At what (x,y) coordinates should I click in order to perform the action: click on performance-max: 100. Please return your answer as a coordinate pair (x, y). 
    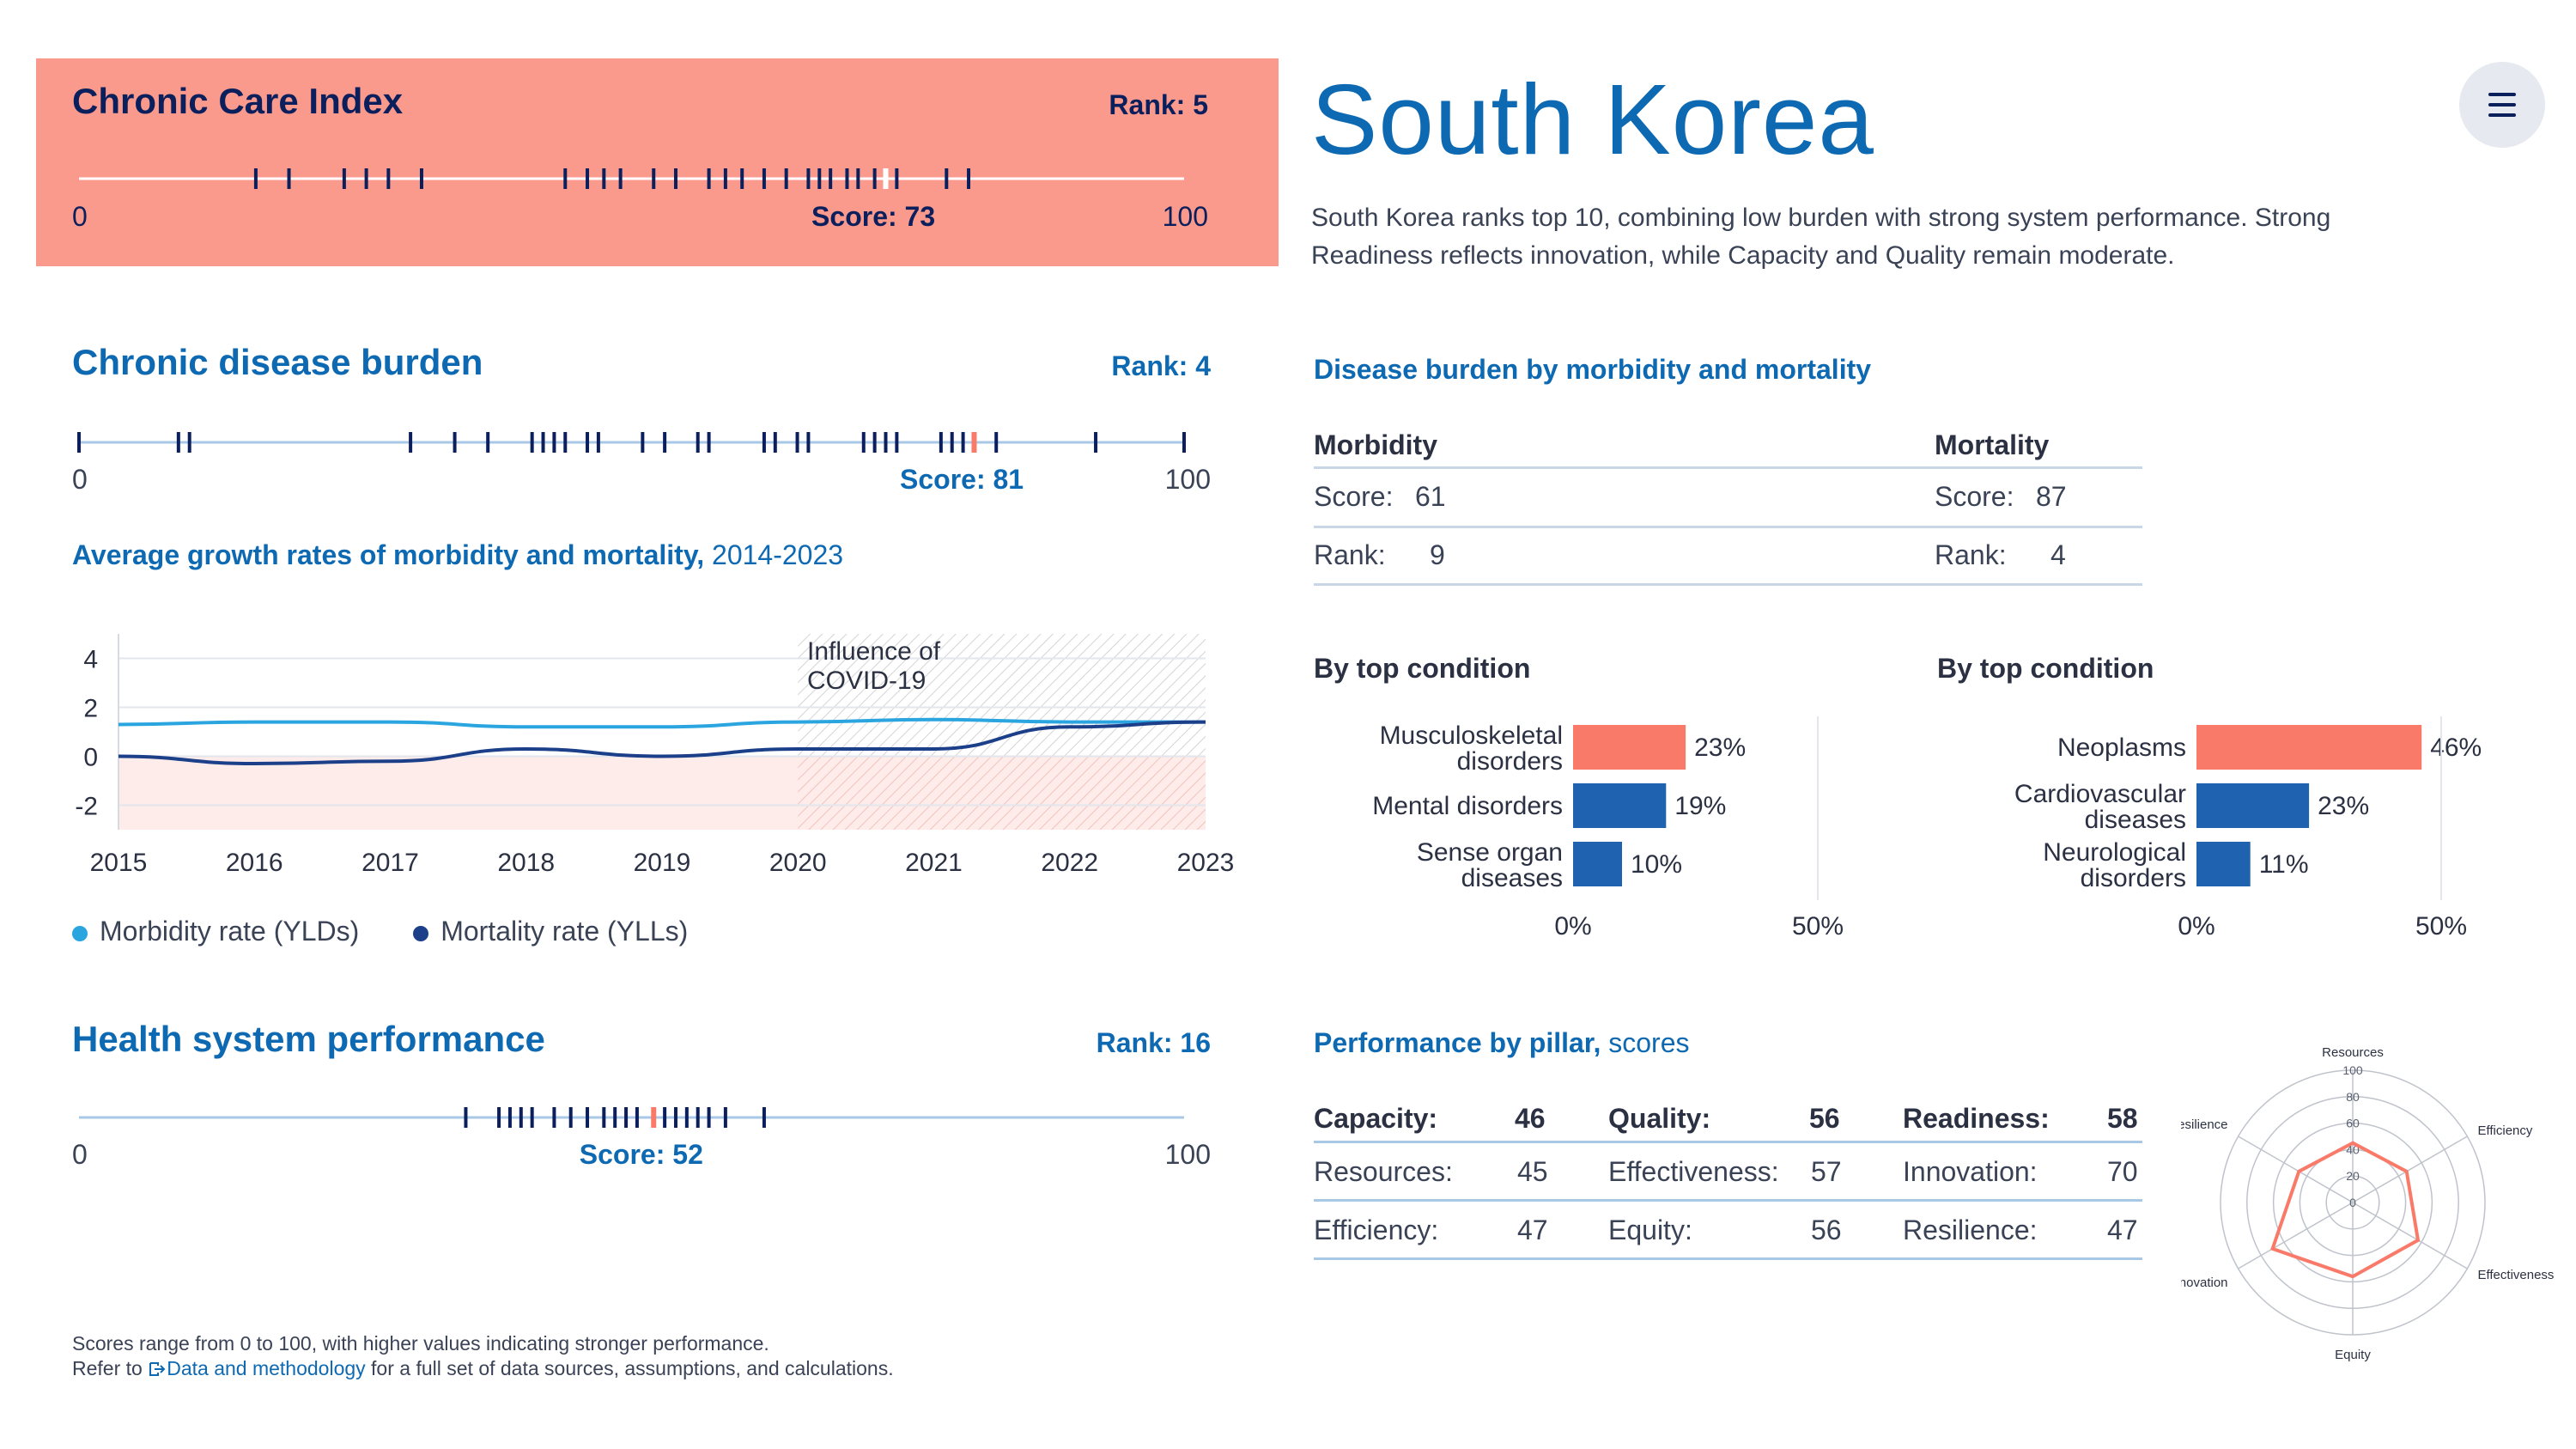
    Looking at the image, I should click on (1188, 1154).